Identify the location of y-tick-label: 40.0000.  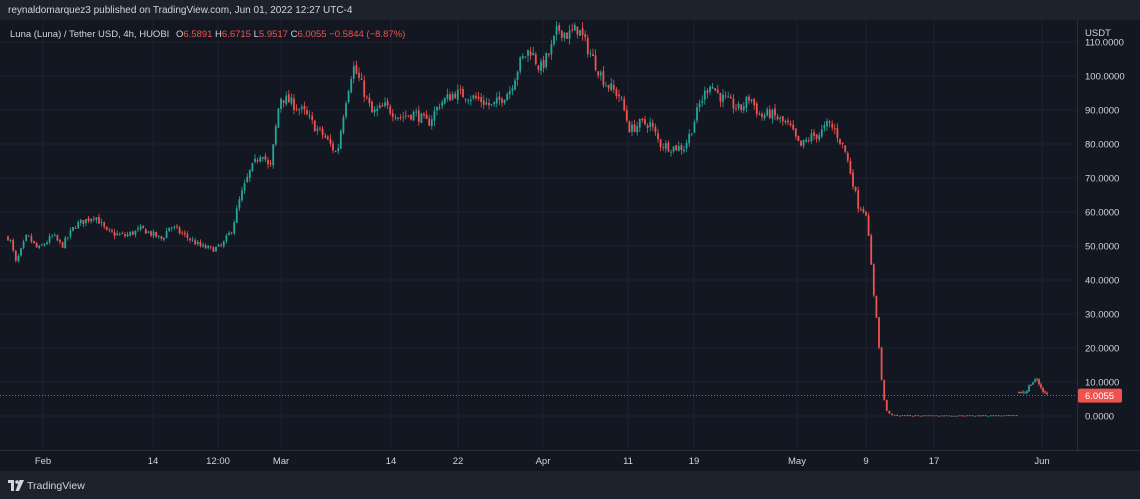
(1102, 281).